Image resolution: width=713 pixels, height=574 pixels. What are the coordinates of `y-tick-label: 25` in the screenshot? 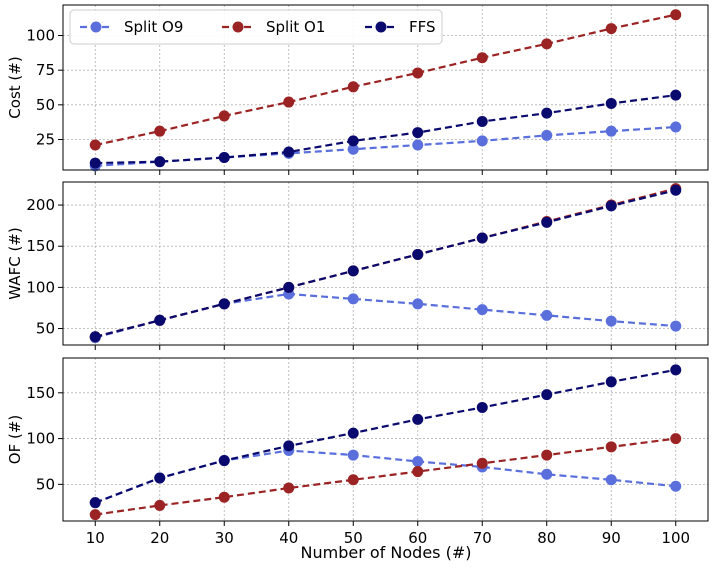 It's located at (45, 139).